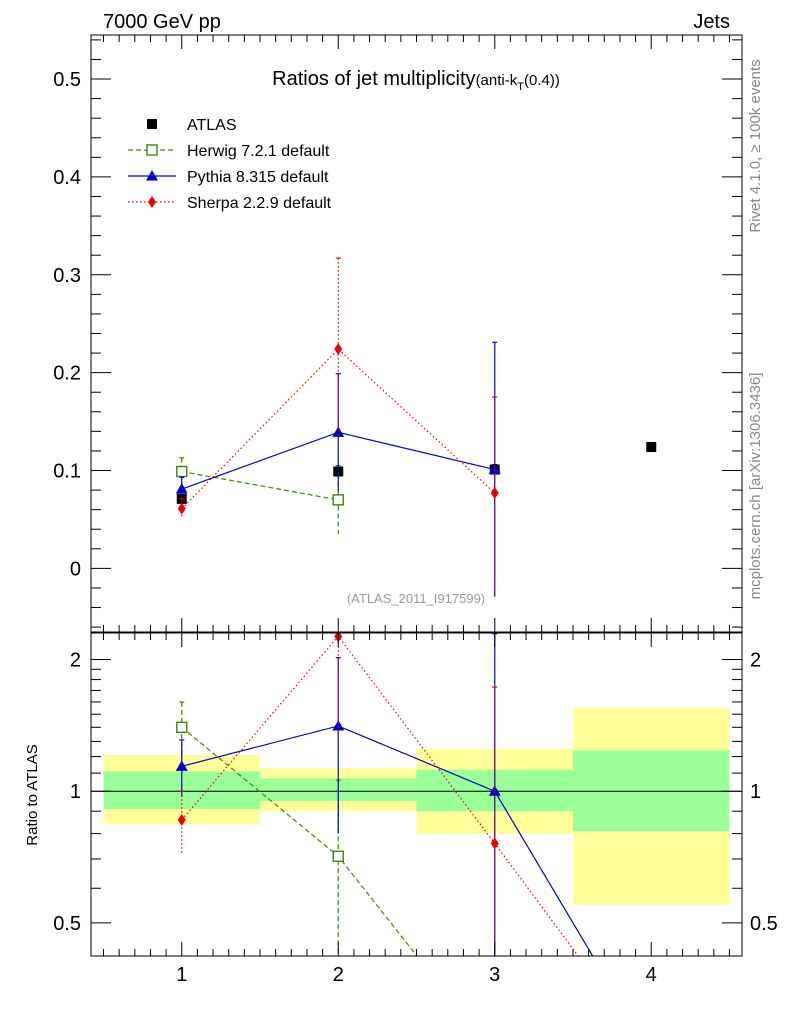  I want to click on ratio-xtick-label: 1, so click(181, 975).